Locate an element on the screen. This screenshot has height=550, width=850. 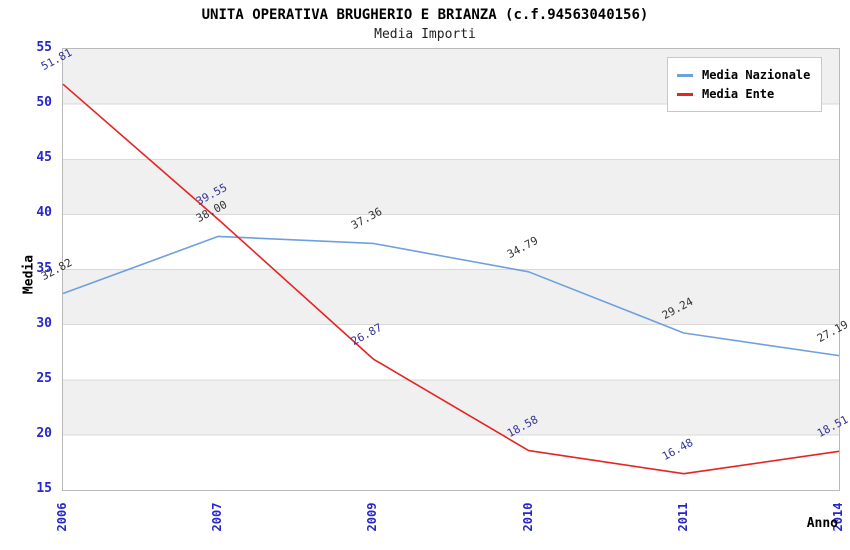
x-tick-label: 2011 is located at coordinates (682, 517).